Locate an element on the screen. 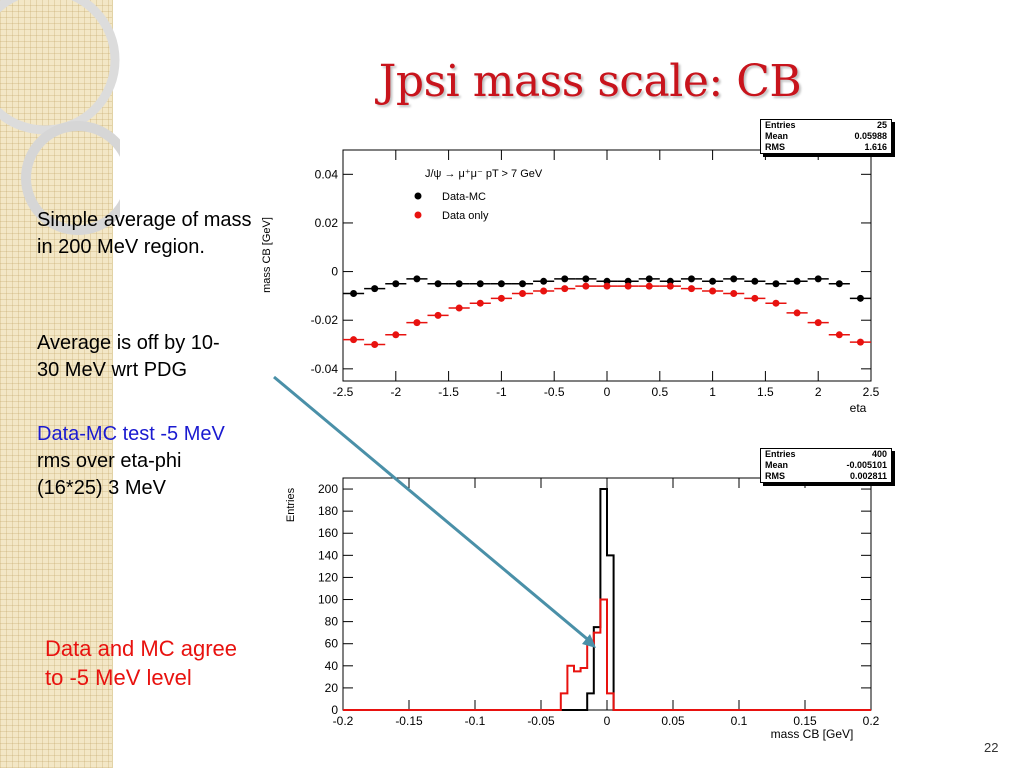 This screenshot has height=768, width=1024. bottom-ytick-label: 40 is located at coordinates (332, 666).